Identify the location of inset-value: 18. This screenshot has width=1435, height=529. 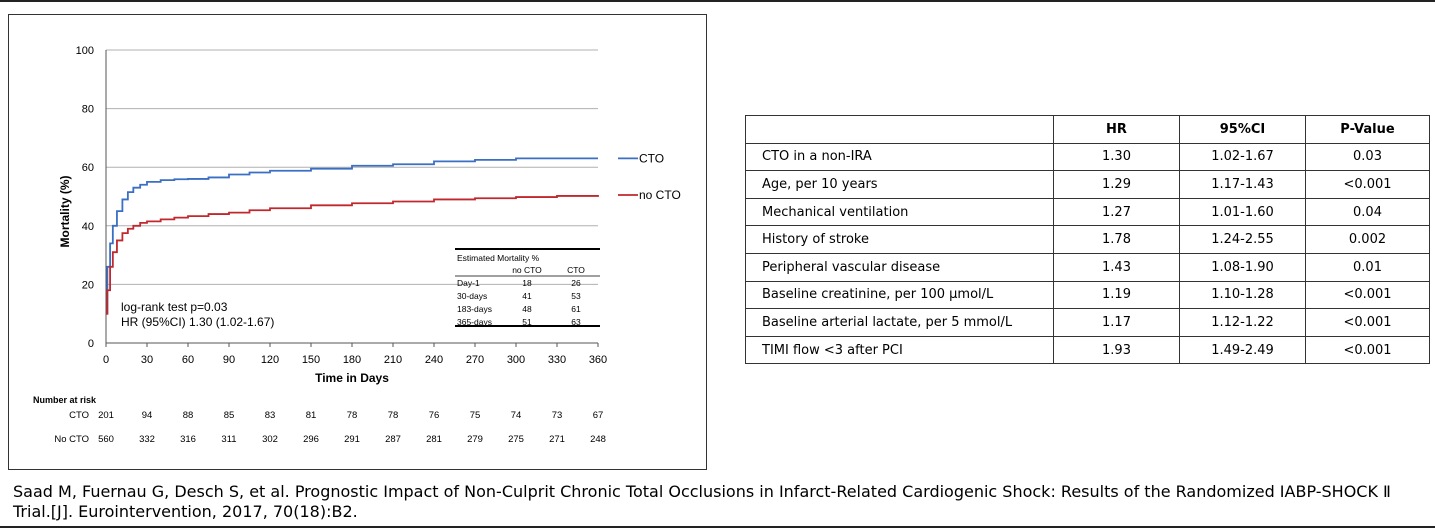
(527, 283).